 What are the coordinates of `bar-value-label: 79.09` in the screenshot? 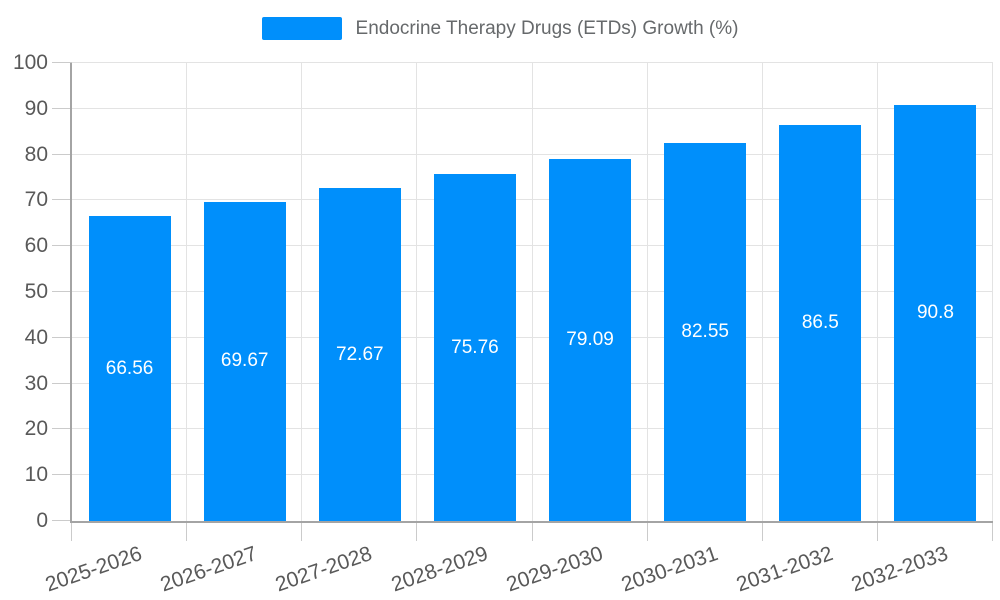 It's located at (590, 339).